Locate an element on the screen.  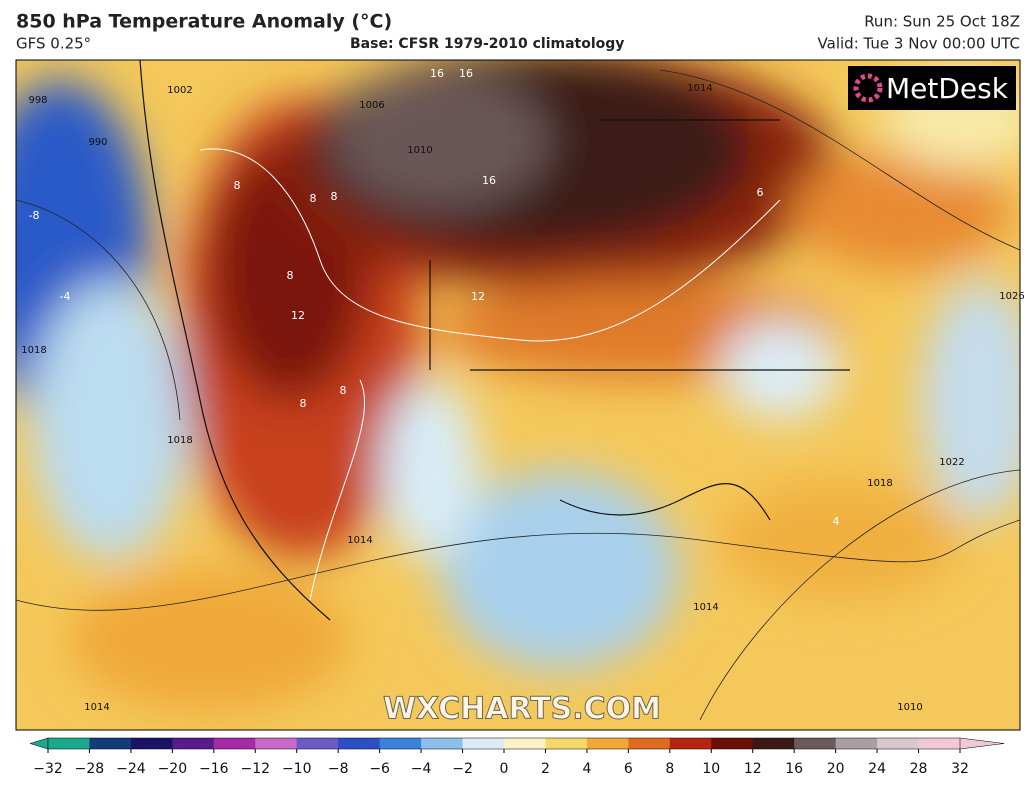
isobar-label: 1022 is located at coordinates (951, 462).